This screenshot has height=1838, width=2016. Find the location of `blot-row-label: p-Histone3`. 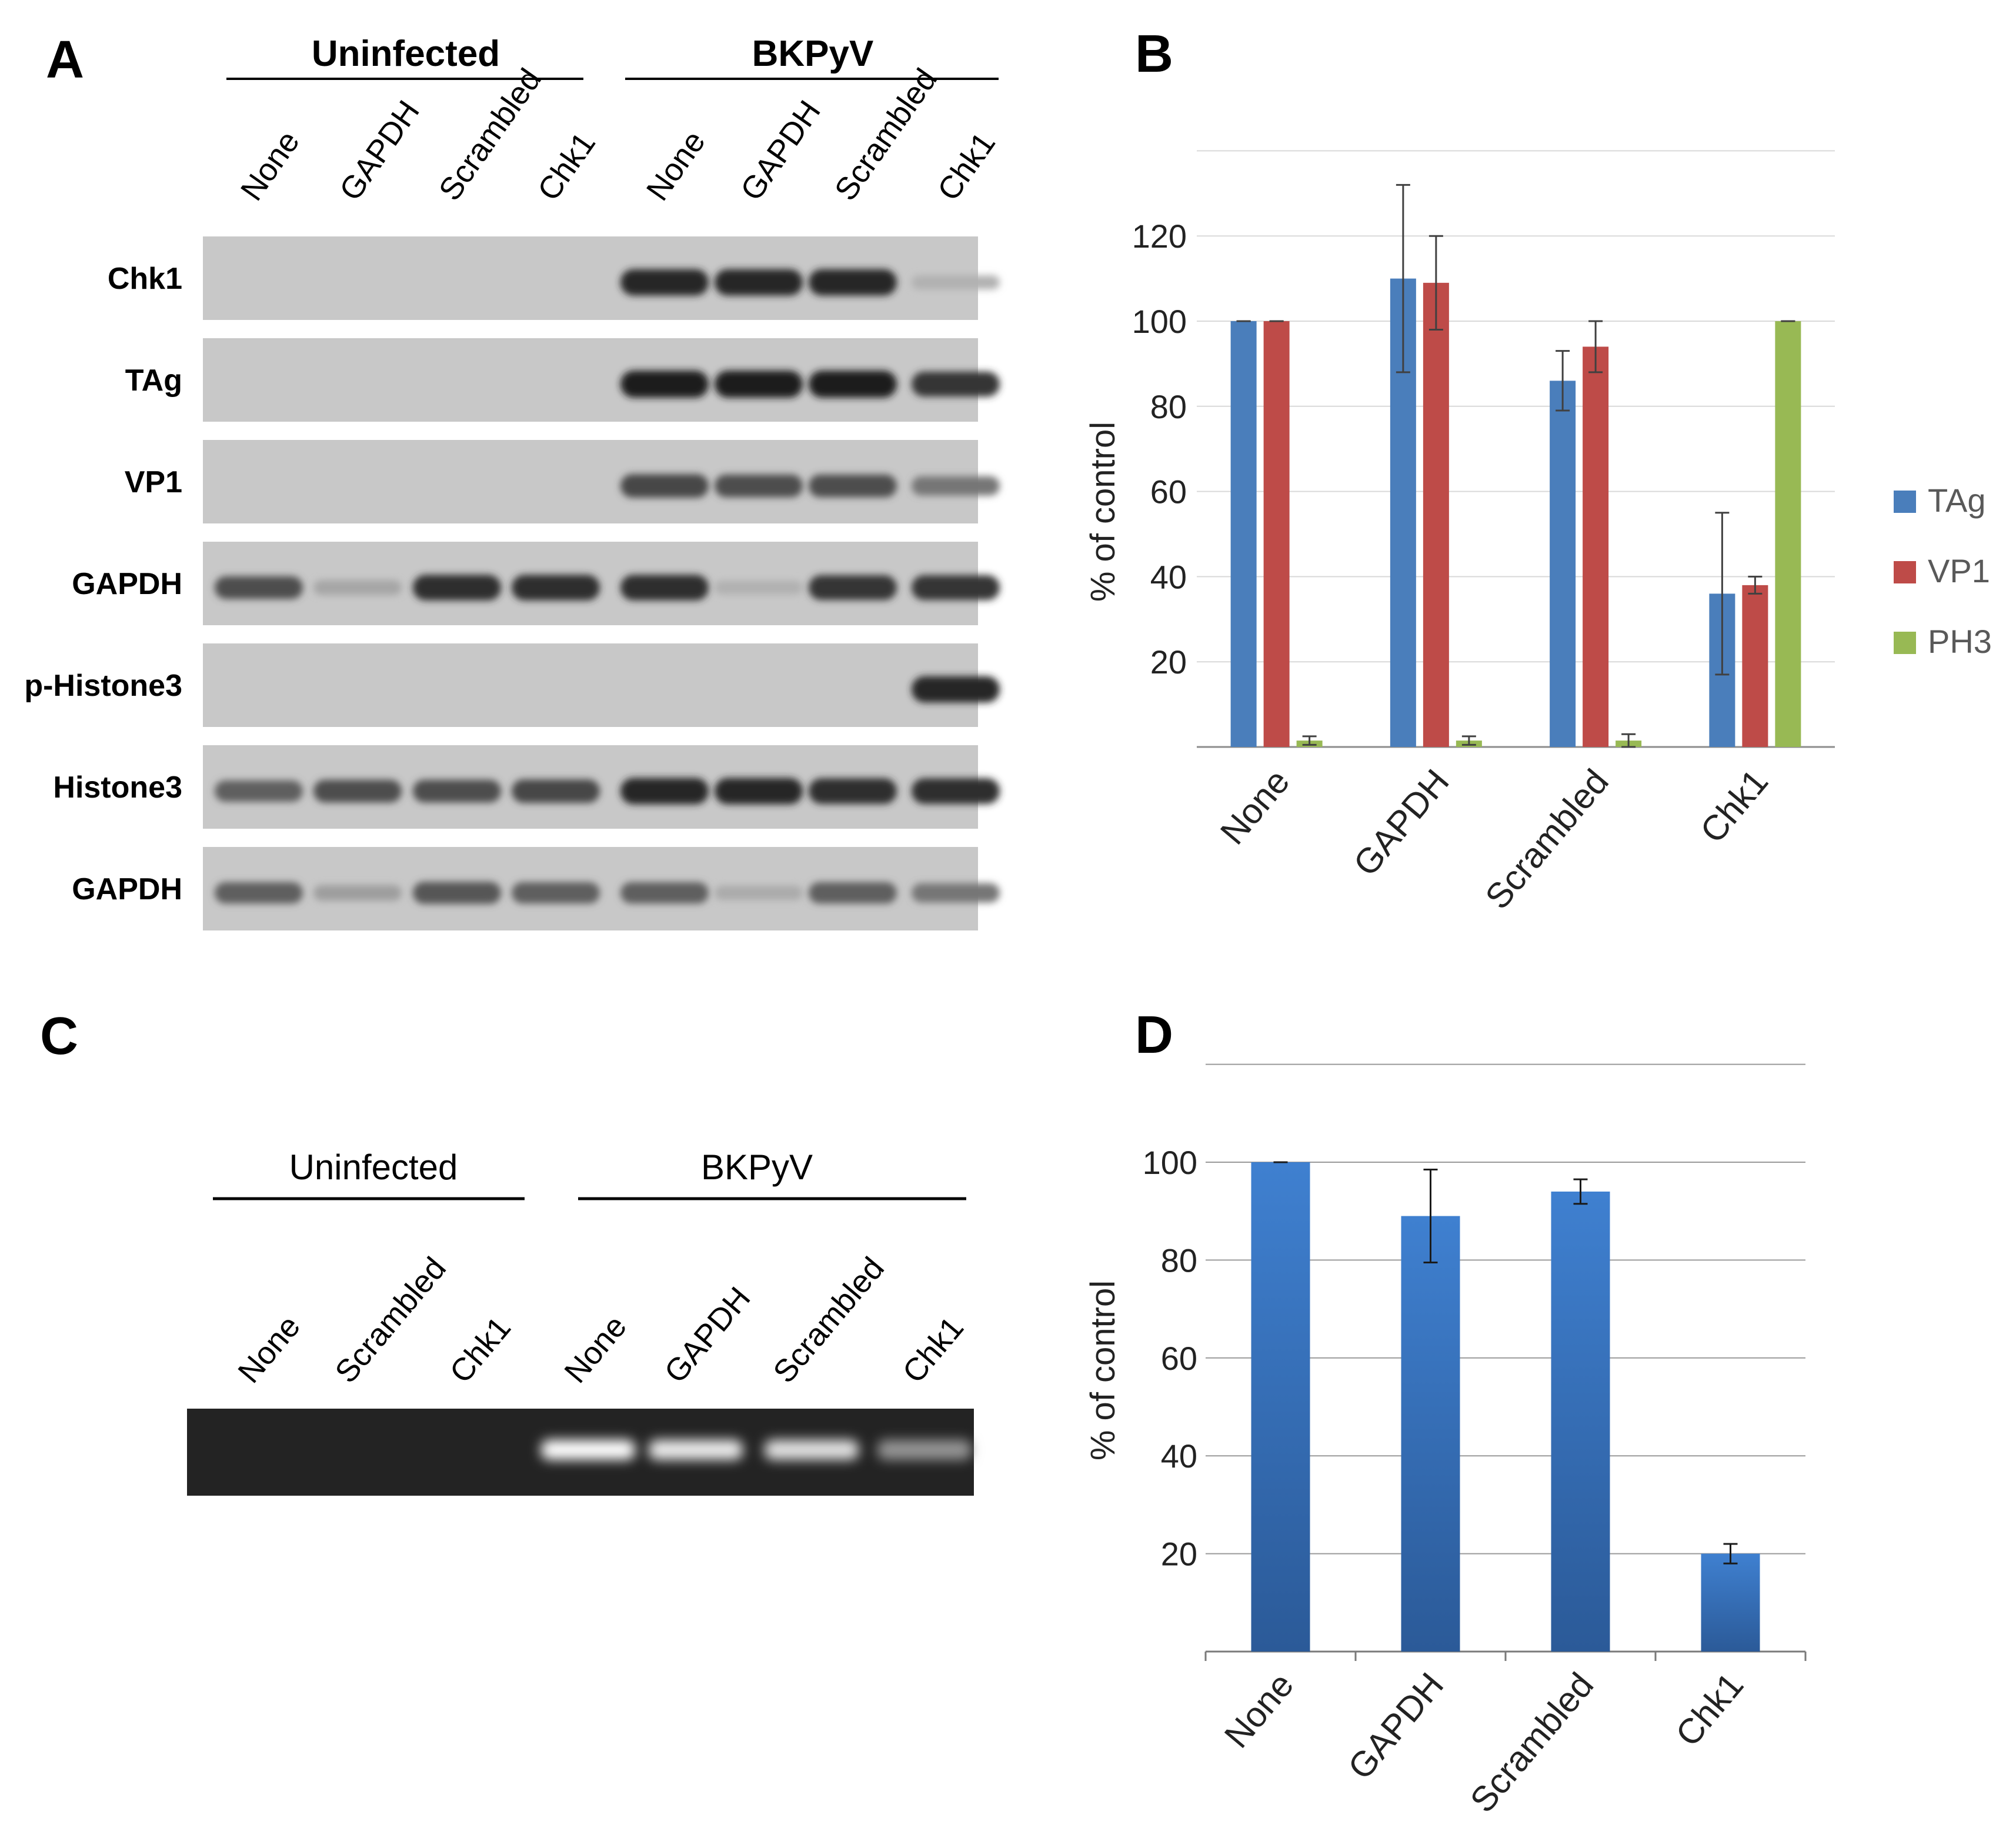

blot-row-label: p-Histone3 is located at coordinates (103, 686).